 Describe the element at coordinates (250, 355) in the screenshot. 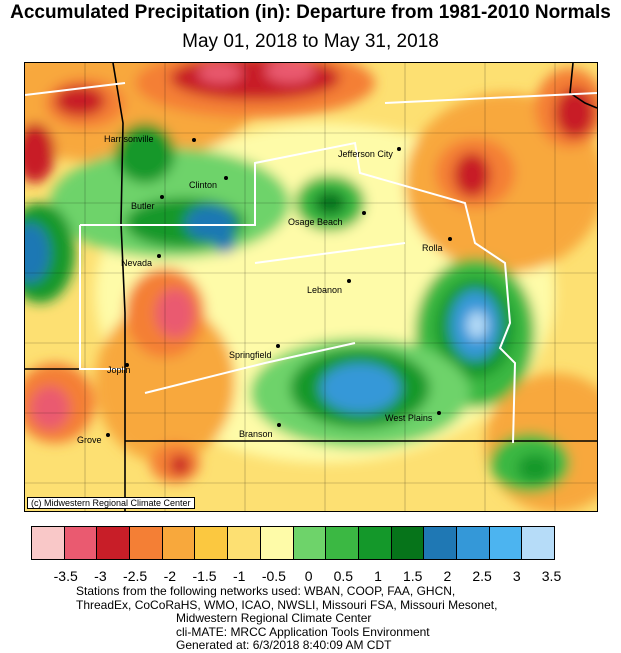

I see `city-label: Springfield` at that location.